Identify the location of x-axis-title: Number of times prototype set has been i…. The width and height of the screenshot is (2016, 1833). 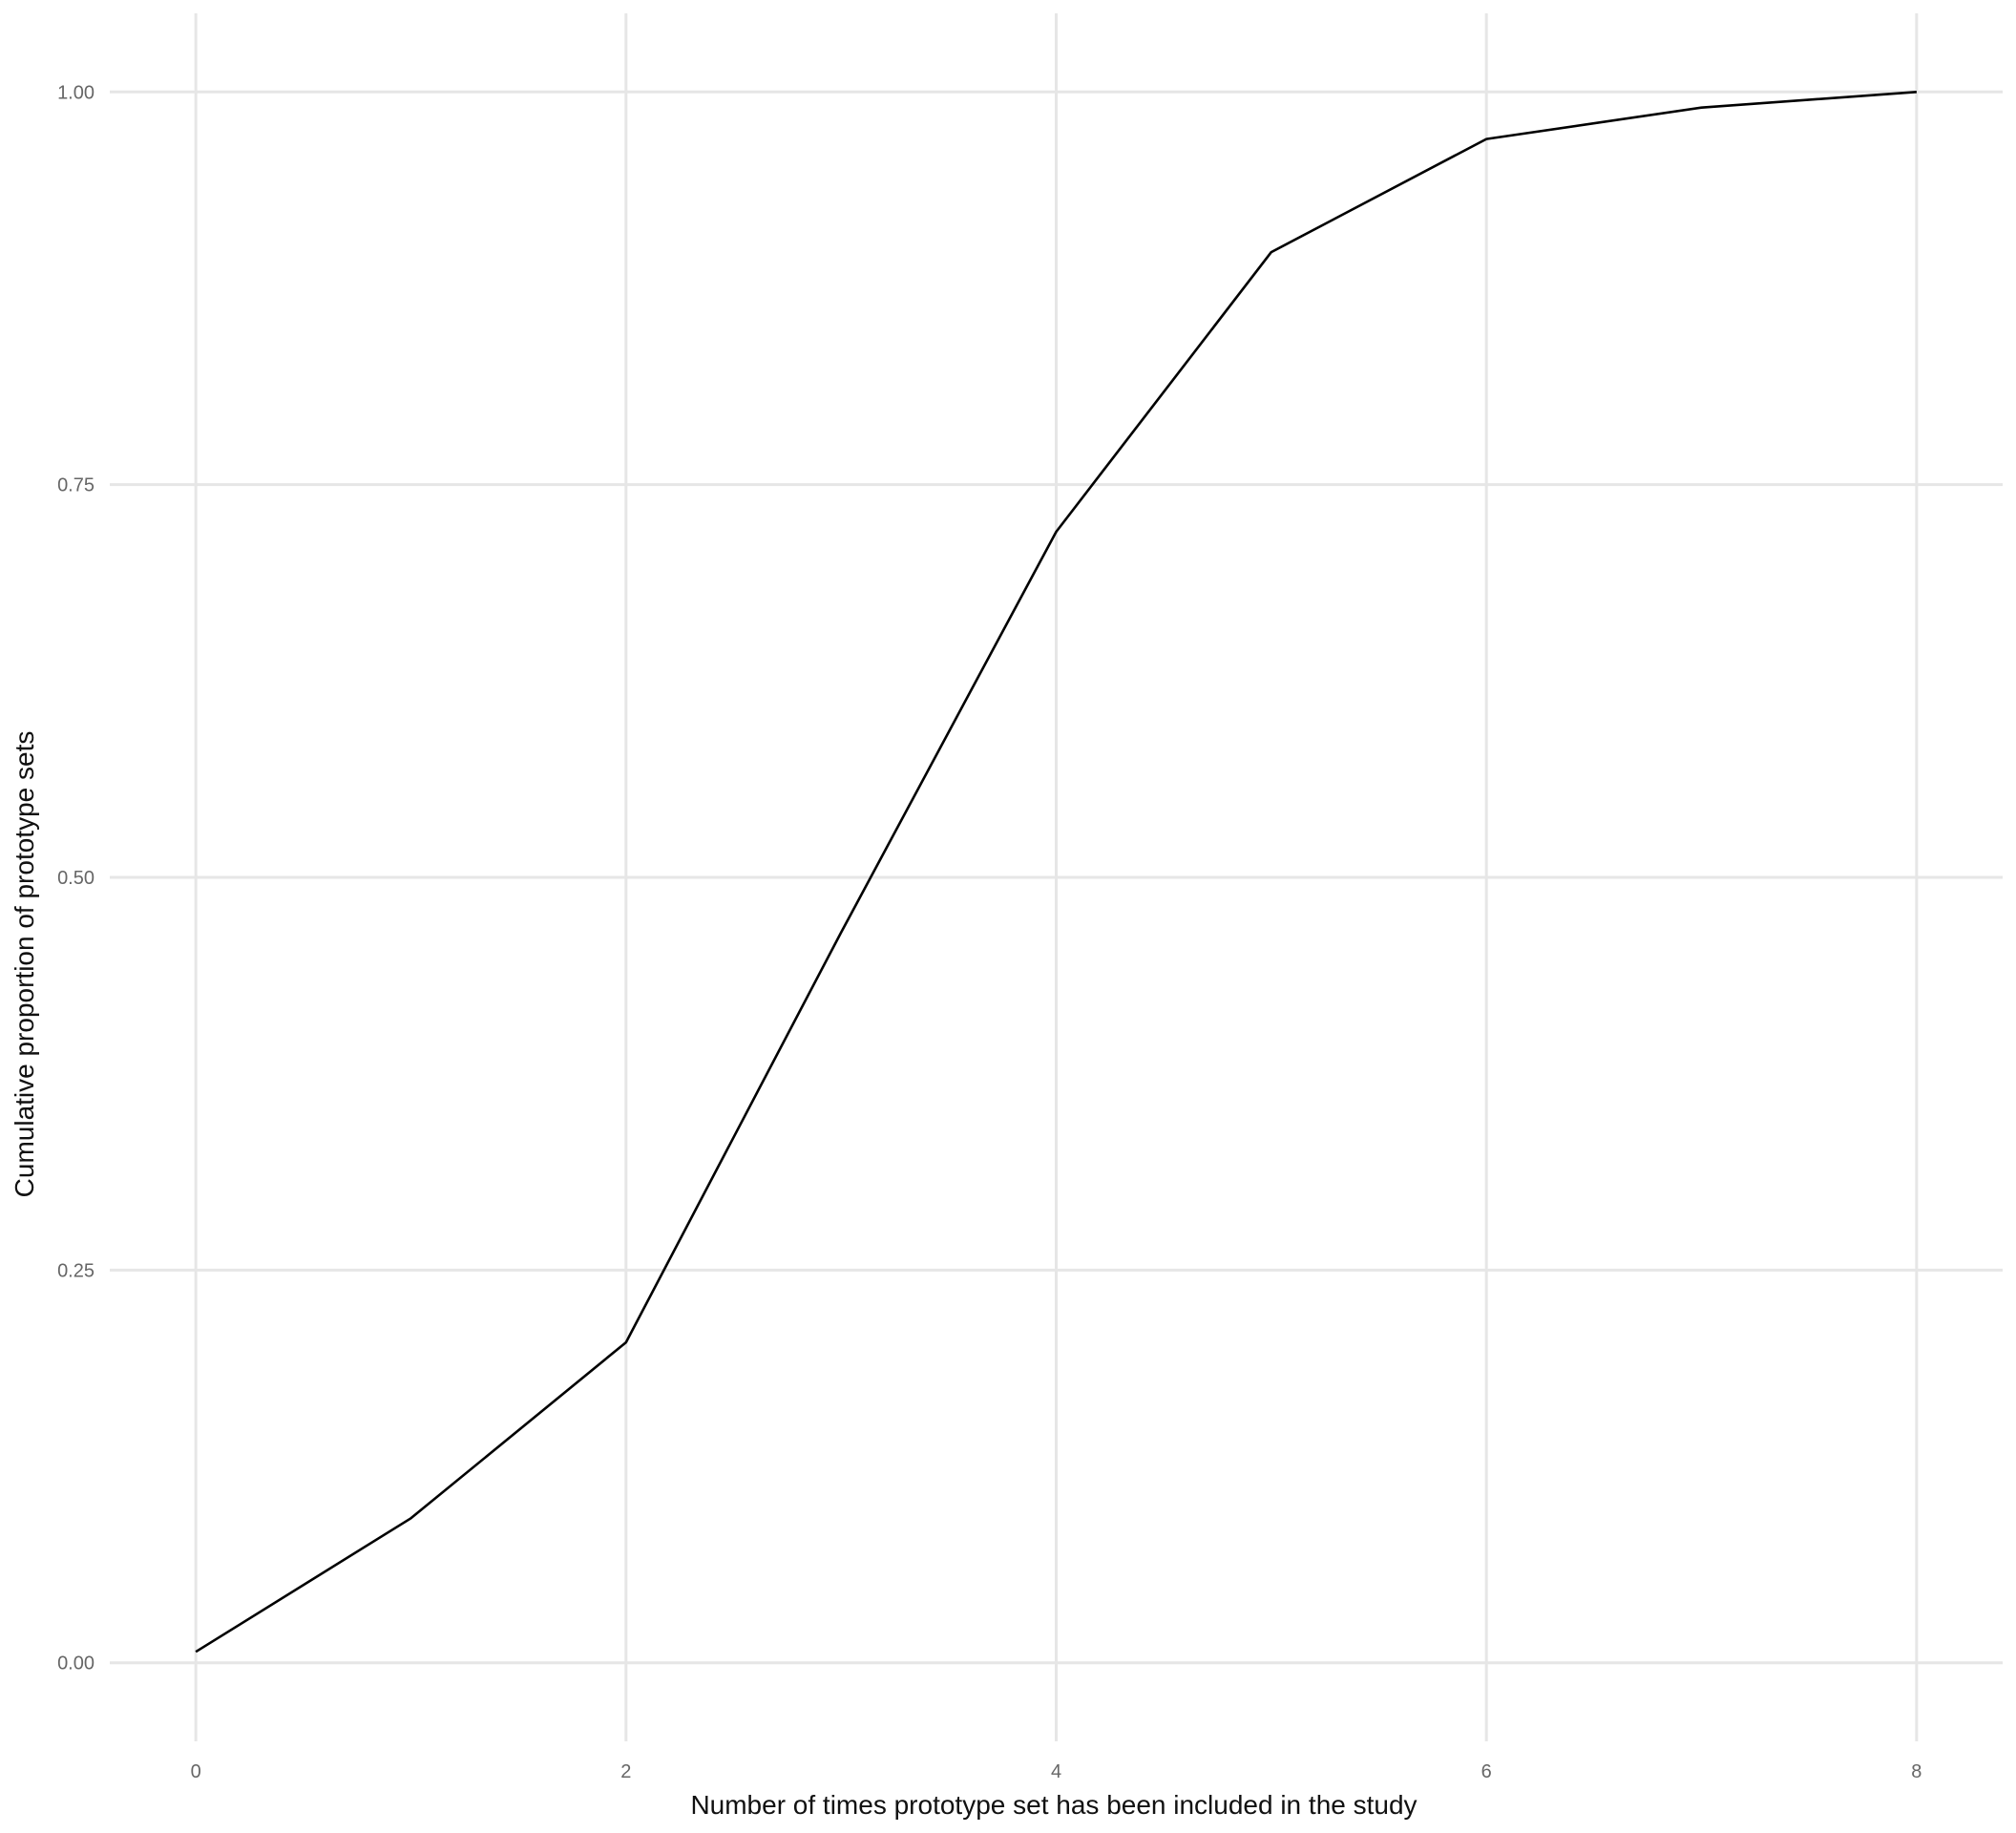
(1054, 1805).